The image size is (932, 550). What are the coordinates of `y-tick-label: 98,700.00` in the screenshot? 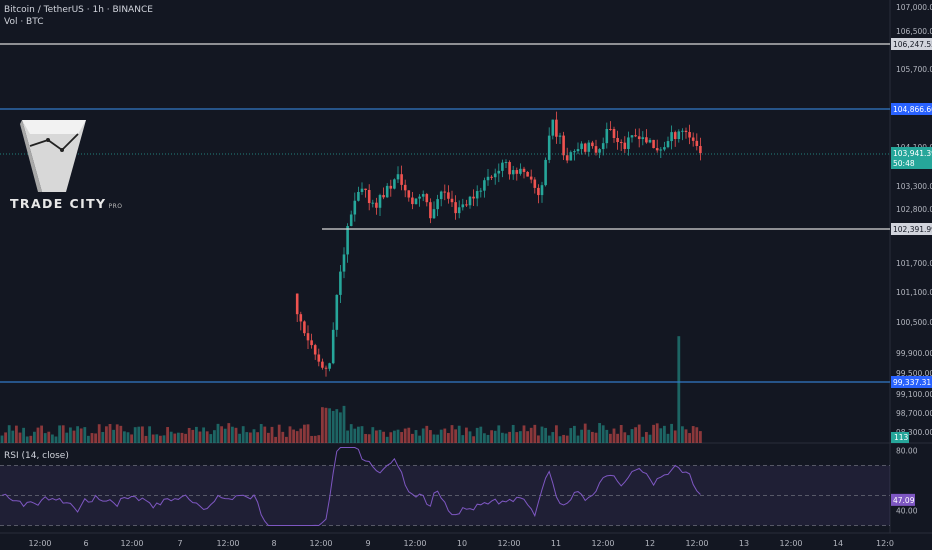 It's located at (914, 413).